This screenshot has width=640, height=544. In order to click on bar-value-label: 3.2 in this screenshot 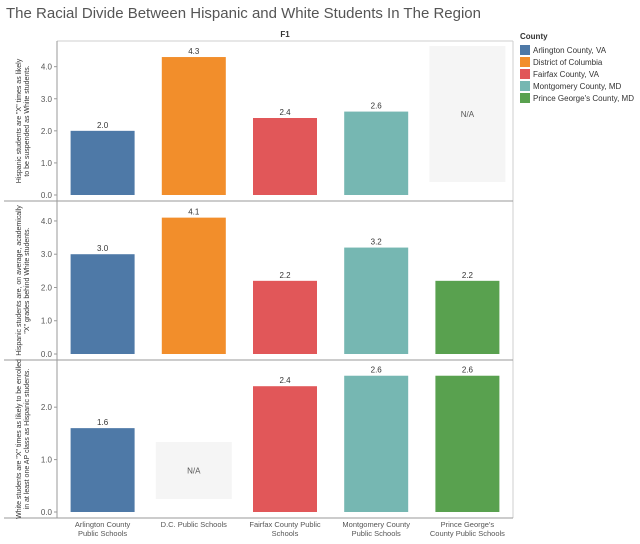, I will do `click(377, 242)`.